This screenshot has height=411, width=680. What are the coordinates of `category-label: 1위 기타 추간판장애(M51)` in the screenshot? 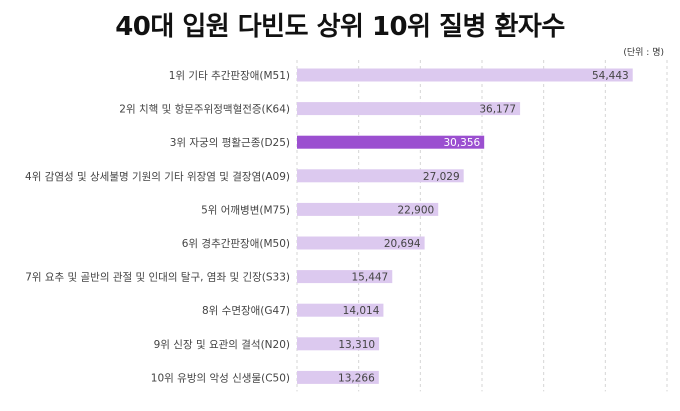 It's located at (229, 75).